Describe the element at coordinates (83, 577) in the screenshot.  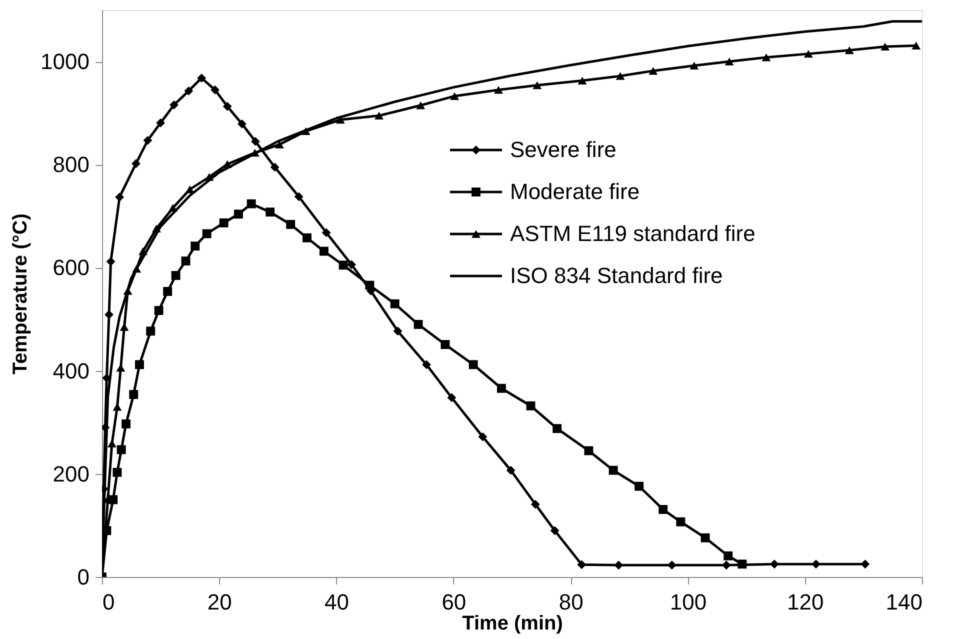
I see `y-tick-label: 0` at that location.